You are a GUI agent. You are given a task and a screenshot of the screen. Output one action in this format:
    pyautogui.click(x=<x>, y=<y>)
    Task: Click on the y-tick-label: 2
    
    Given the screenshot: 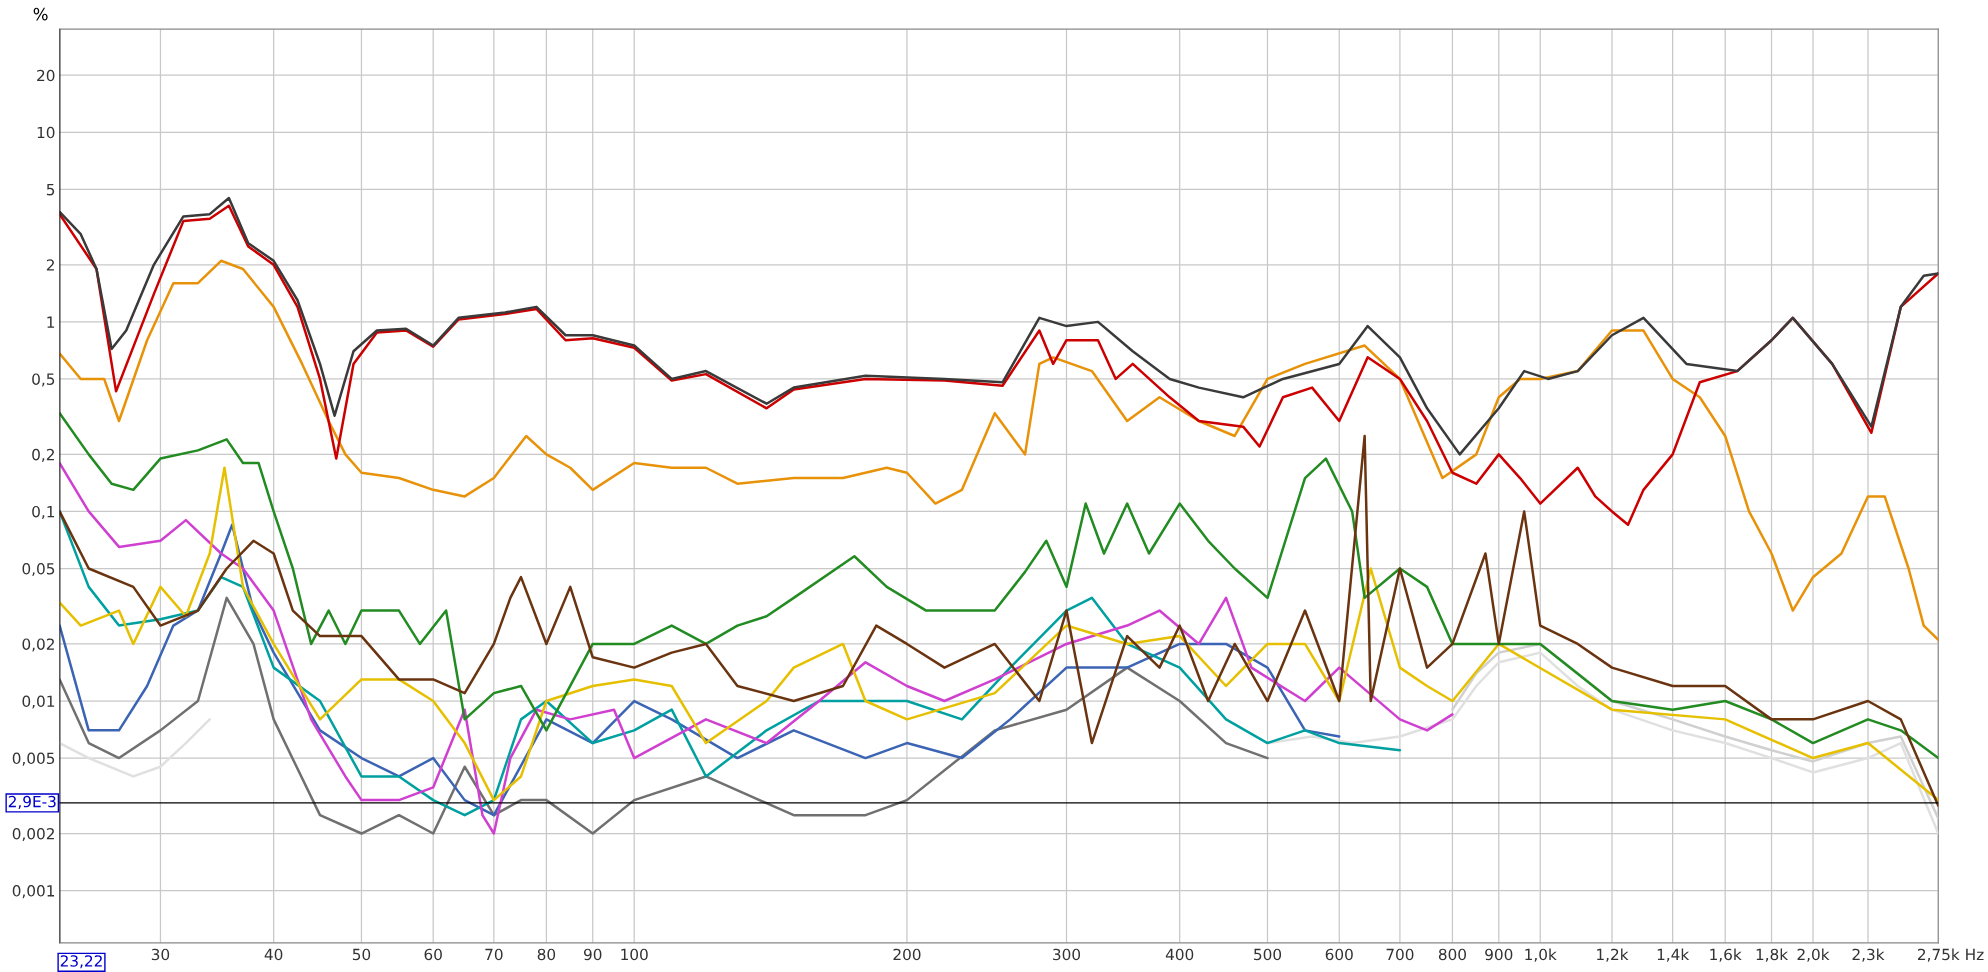 What is the action you would take?
    pyautogui.click(x=50, y=265)
    